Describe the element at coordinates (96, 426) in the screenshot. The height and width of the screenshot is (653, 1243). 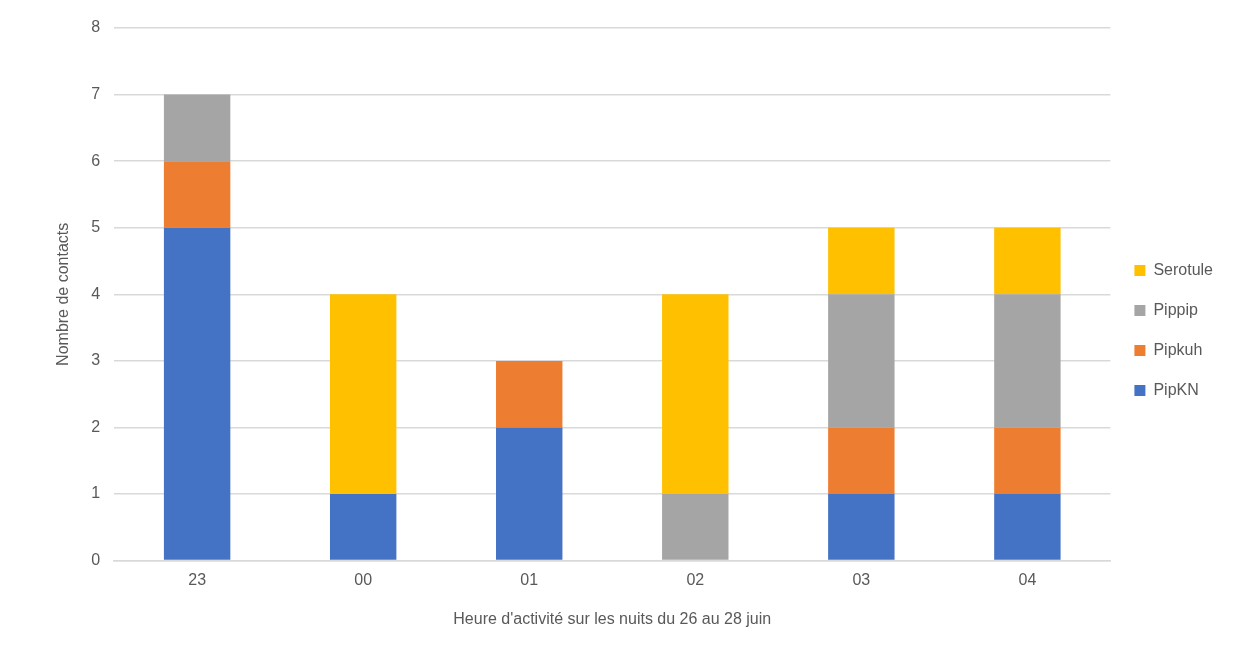
I see `y-tick-label: 2` at that location.